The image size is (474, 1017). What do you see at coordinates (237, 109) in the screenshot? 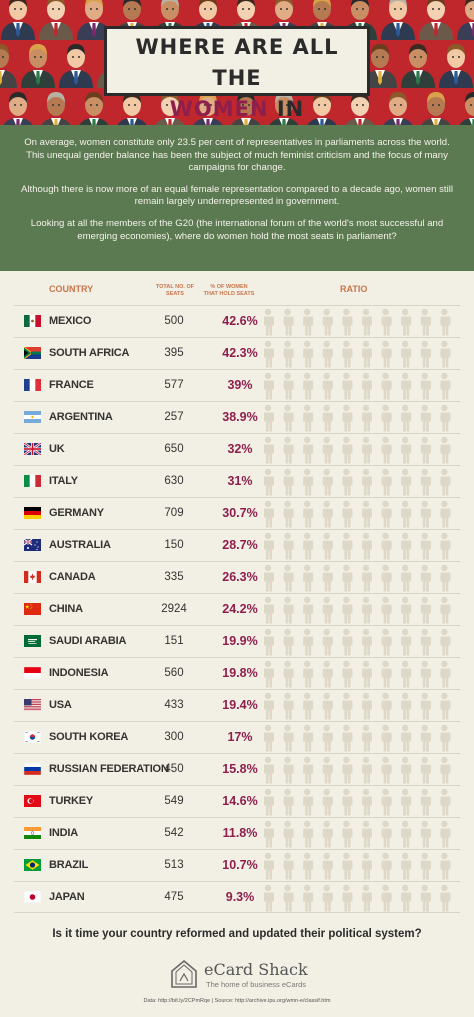
I see `page-title-line2: WOMEN IN PARLIAMENT?` at bounding box center [237, 109].